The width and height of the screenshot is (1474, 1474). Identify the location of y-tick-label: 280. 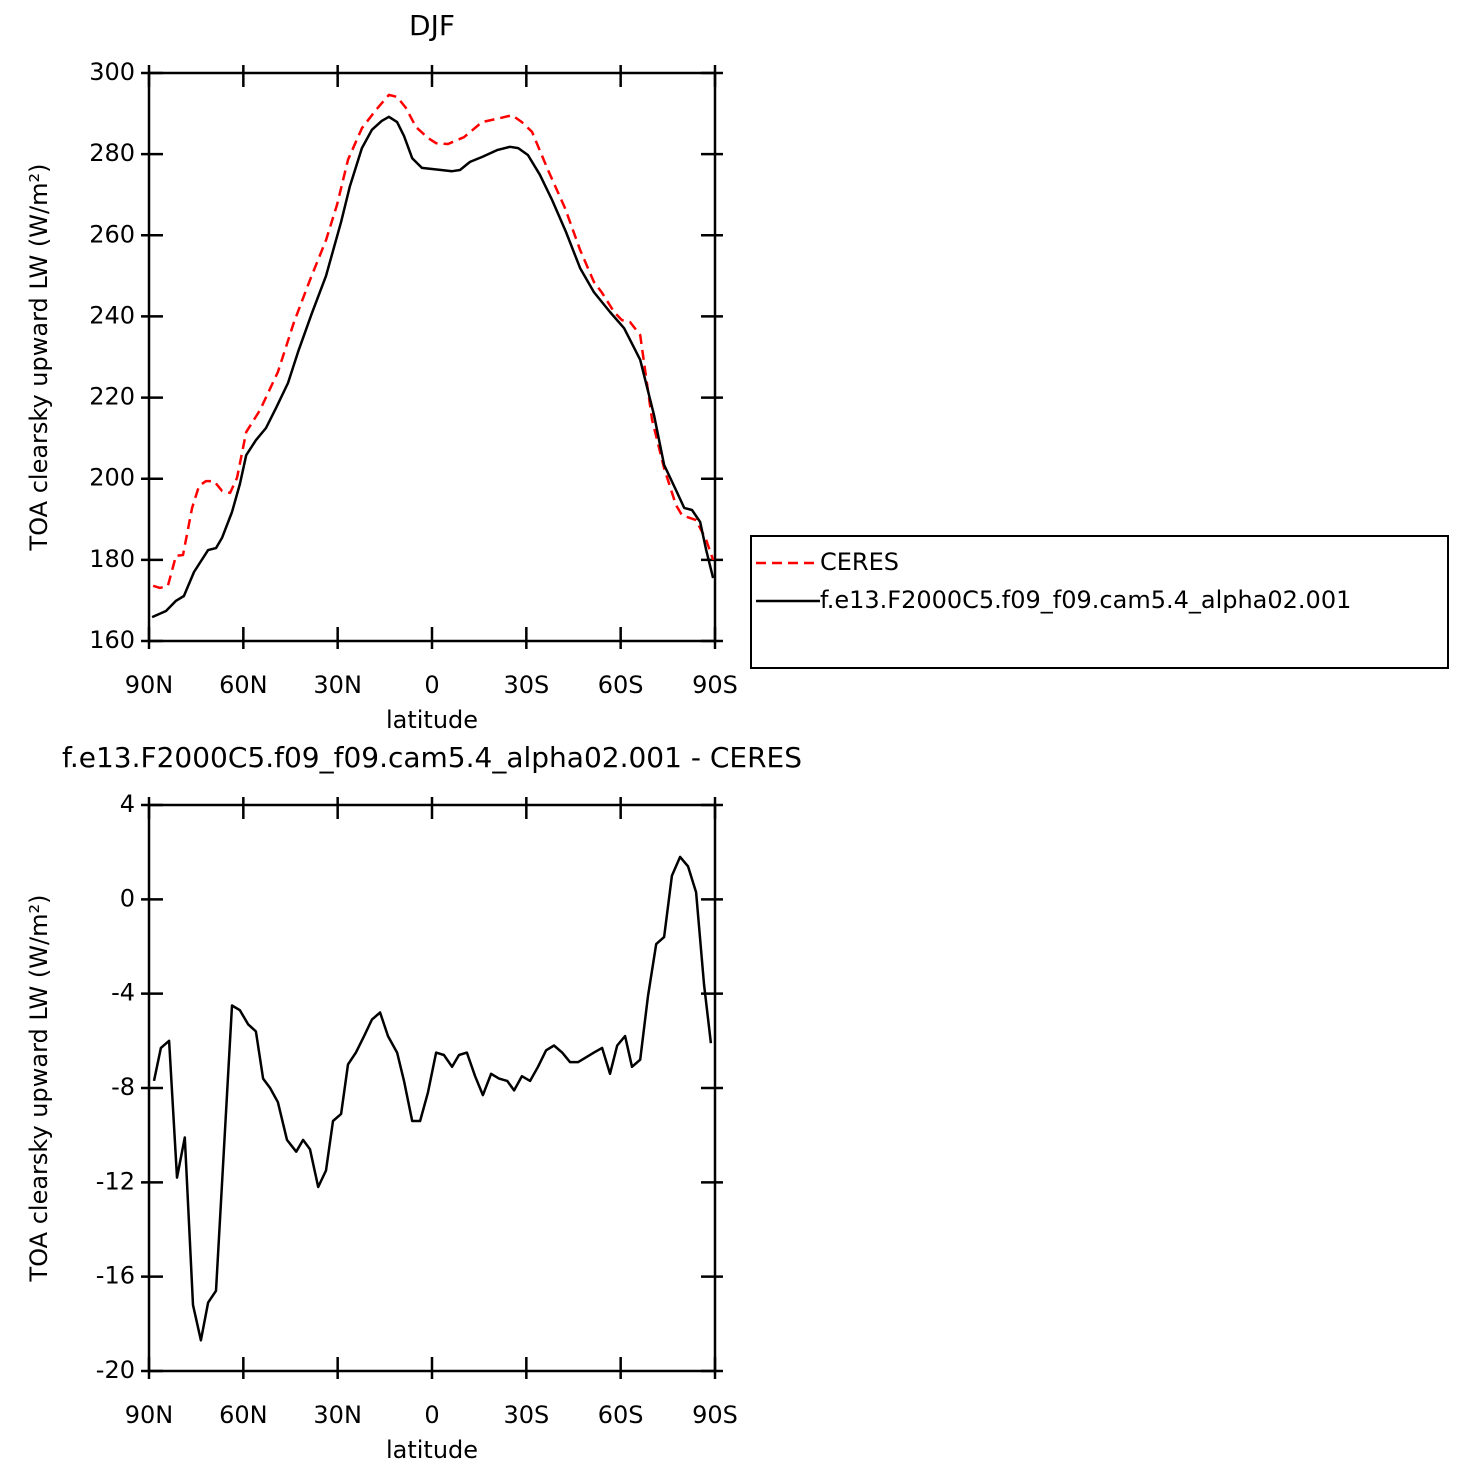
(112, 153).